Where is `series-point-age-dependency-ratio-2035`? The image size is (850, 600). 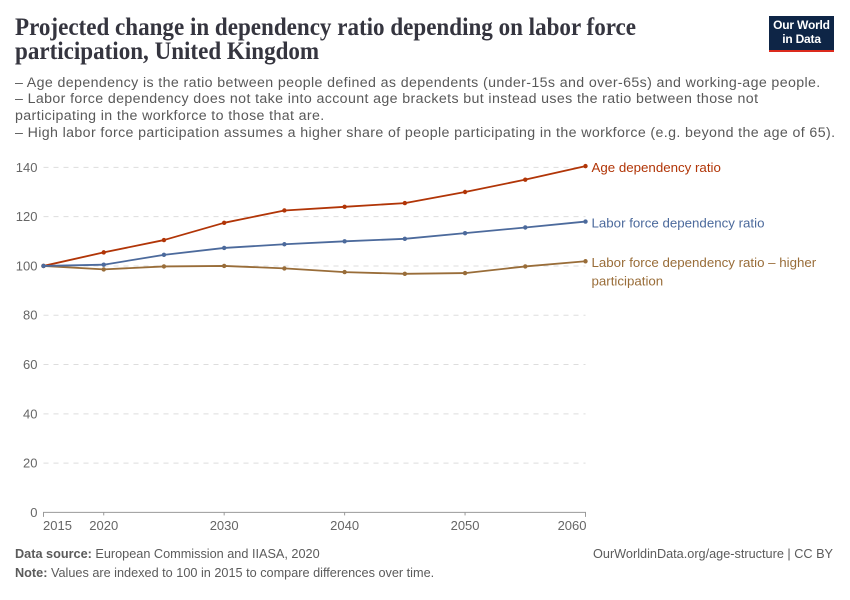 series-point-age-dependency-ratio-2035 is located at coordinates (284, 210).